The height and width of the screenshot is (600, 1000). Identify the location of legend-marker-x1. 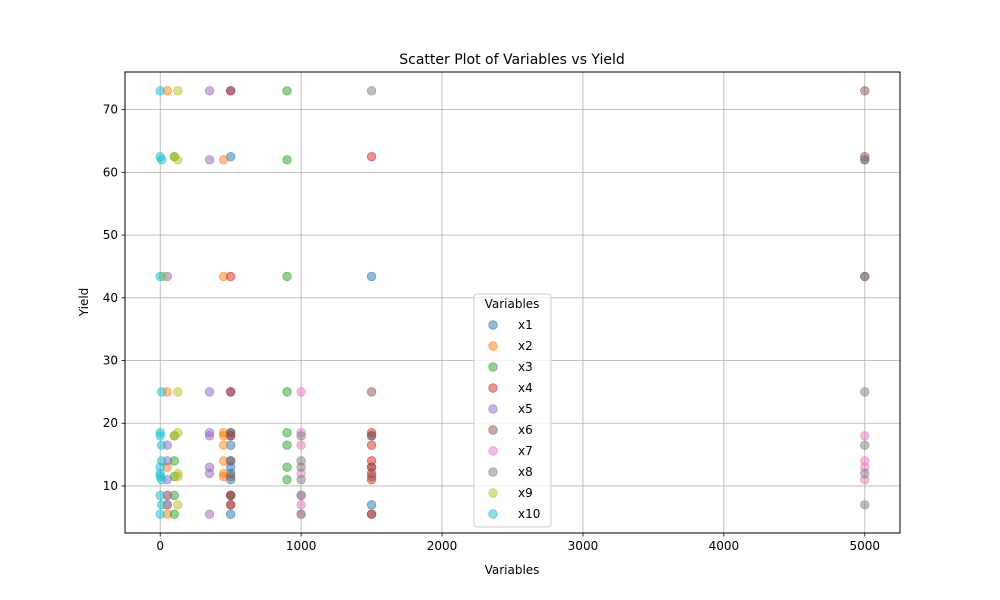
(493, 325).